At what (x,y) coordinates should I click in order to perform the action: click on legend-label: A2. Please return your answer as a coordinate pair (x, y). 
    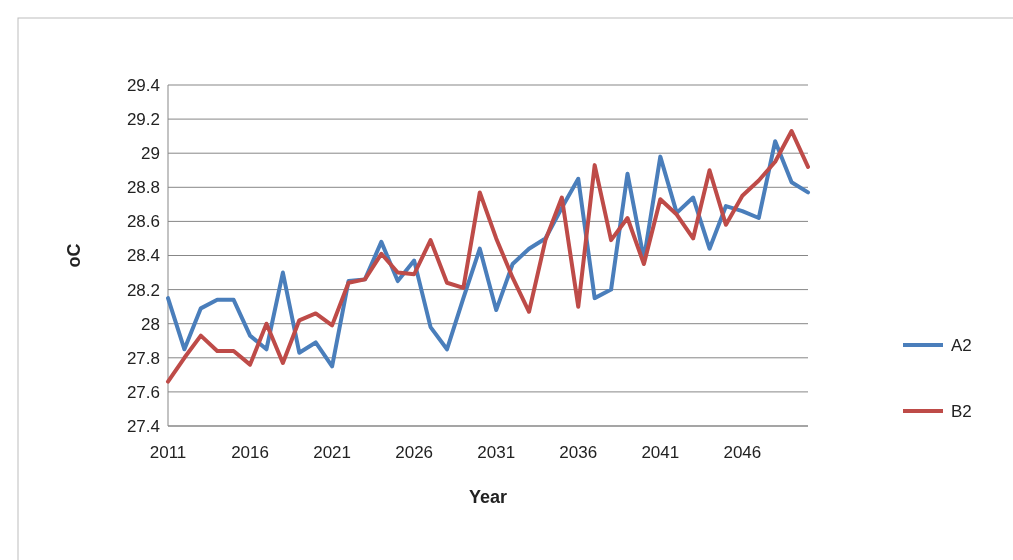
    Looking at the image, I should click on (961, 345).